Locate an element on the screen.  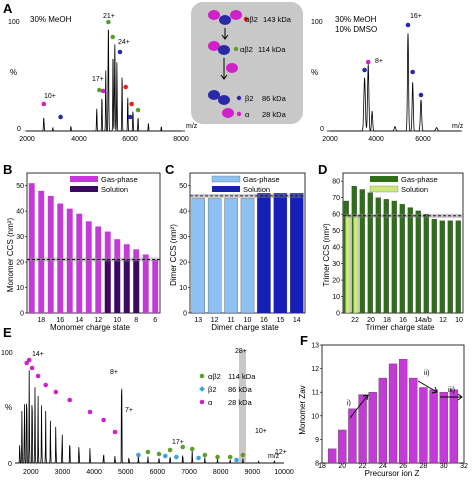
panel-d-plot: 0 10 20 30 40 50 60 70 80 22 20 18 16 14a/b 12 10 is located at coordinates (398, 248).